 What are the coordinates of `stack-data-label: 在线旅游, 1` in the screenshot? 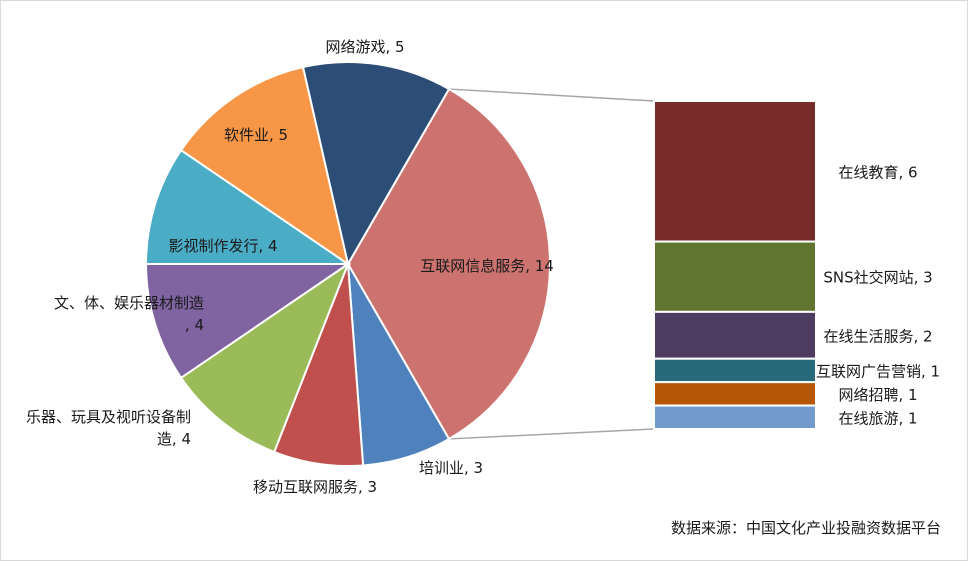 It's located at (877, 418).